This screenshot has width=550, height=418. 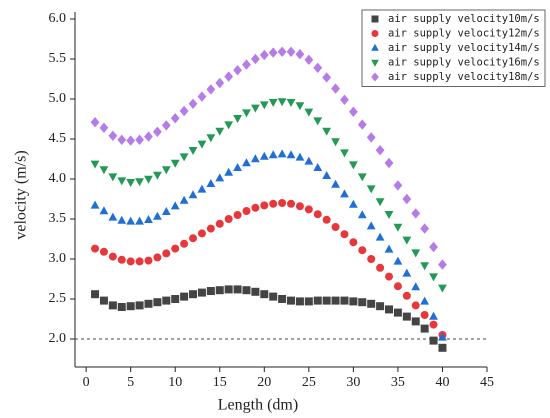 I want to click on x-tick-label: 25, so click(x=309, y=382).